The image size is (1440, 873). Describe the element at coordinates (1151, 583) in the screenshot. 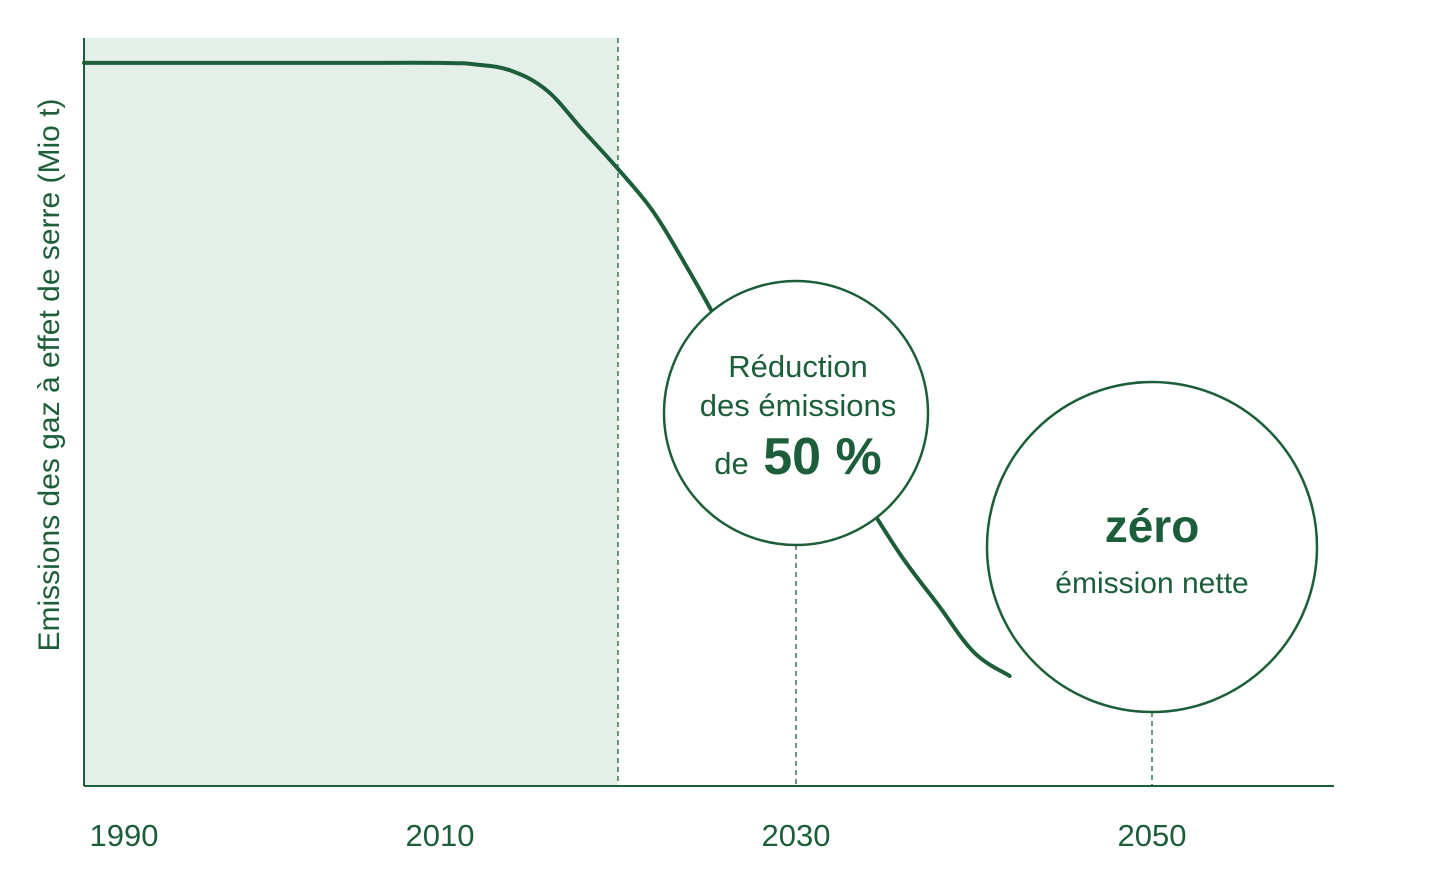

I see `zero-line2: émission nette` at that location.